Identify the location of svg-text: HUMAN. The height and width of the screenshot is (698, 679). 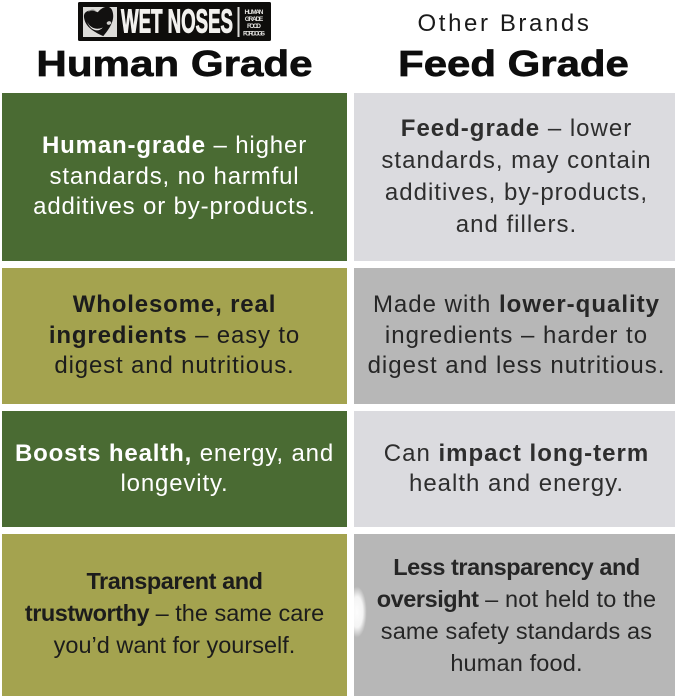
(254, 12).